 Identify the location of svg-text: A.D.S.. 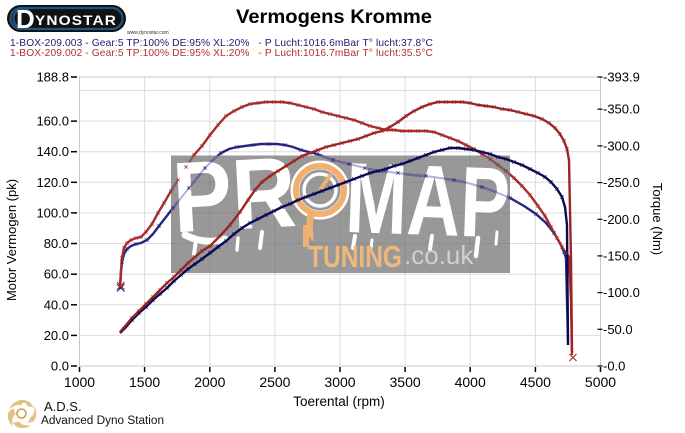
(63, 406).